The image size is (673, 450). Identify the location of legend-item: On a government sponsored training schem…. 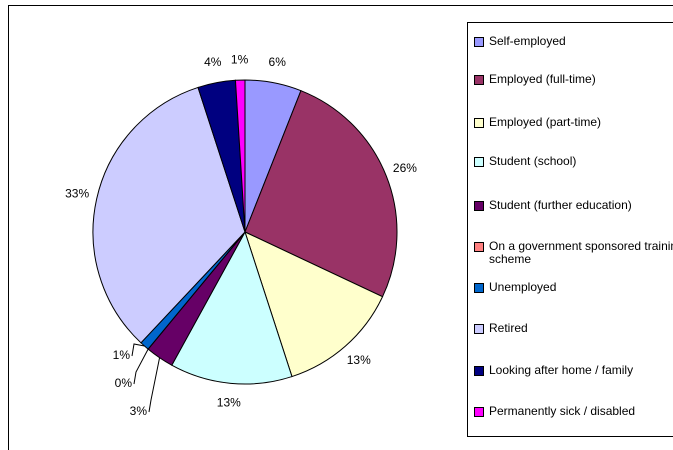
(573, 253).